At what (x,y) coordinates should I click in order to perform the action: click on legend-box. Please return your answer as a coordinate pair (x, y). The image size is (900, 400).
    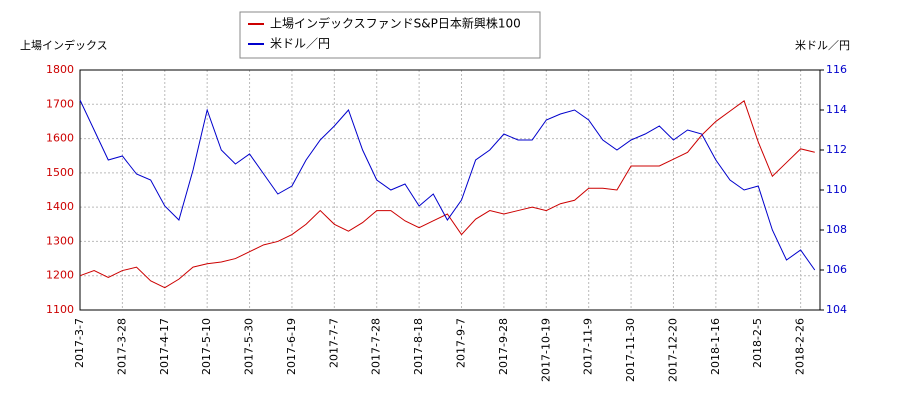
    Looking at the image, I should click on (390, 35).